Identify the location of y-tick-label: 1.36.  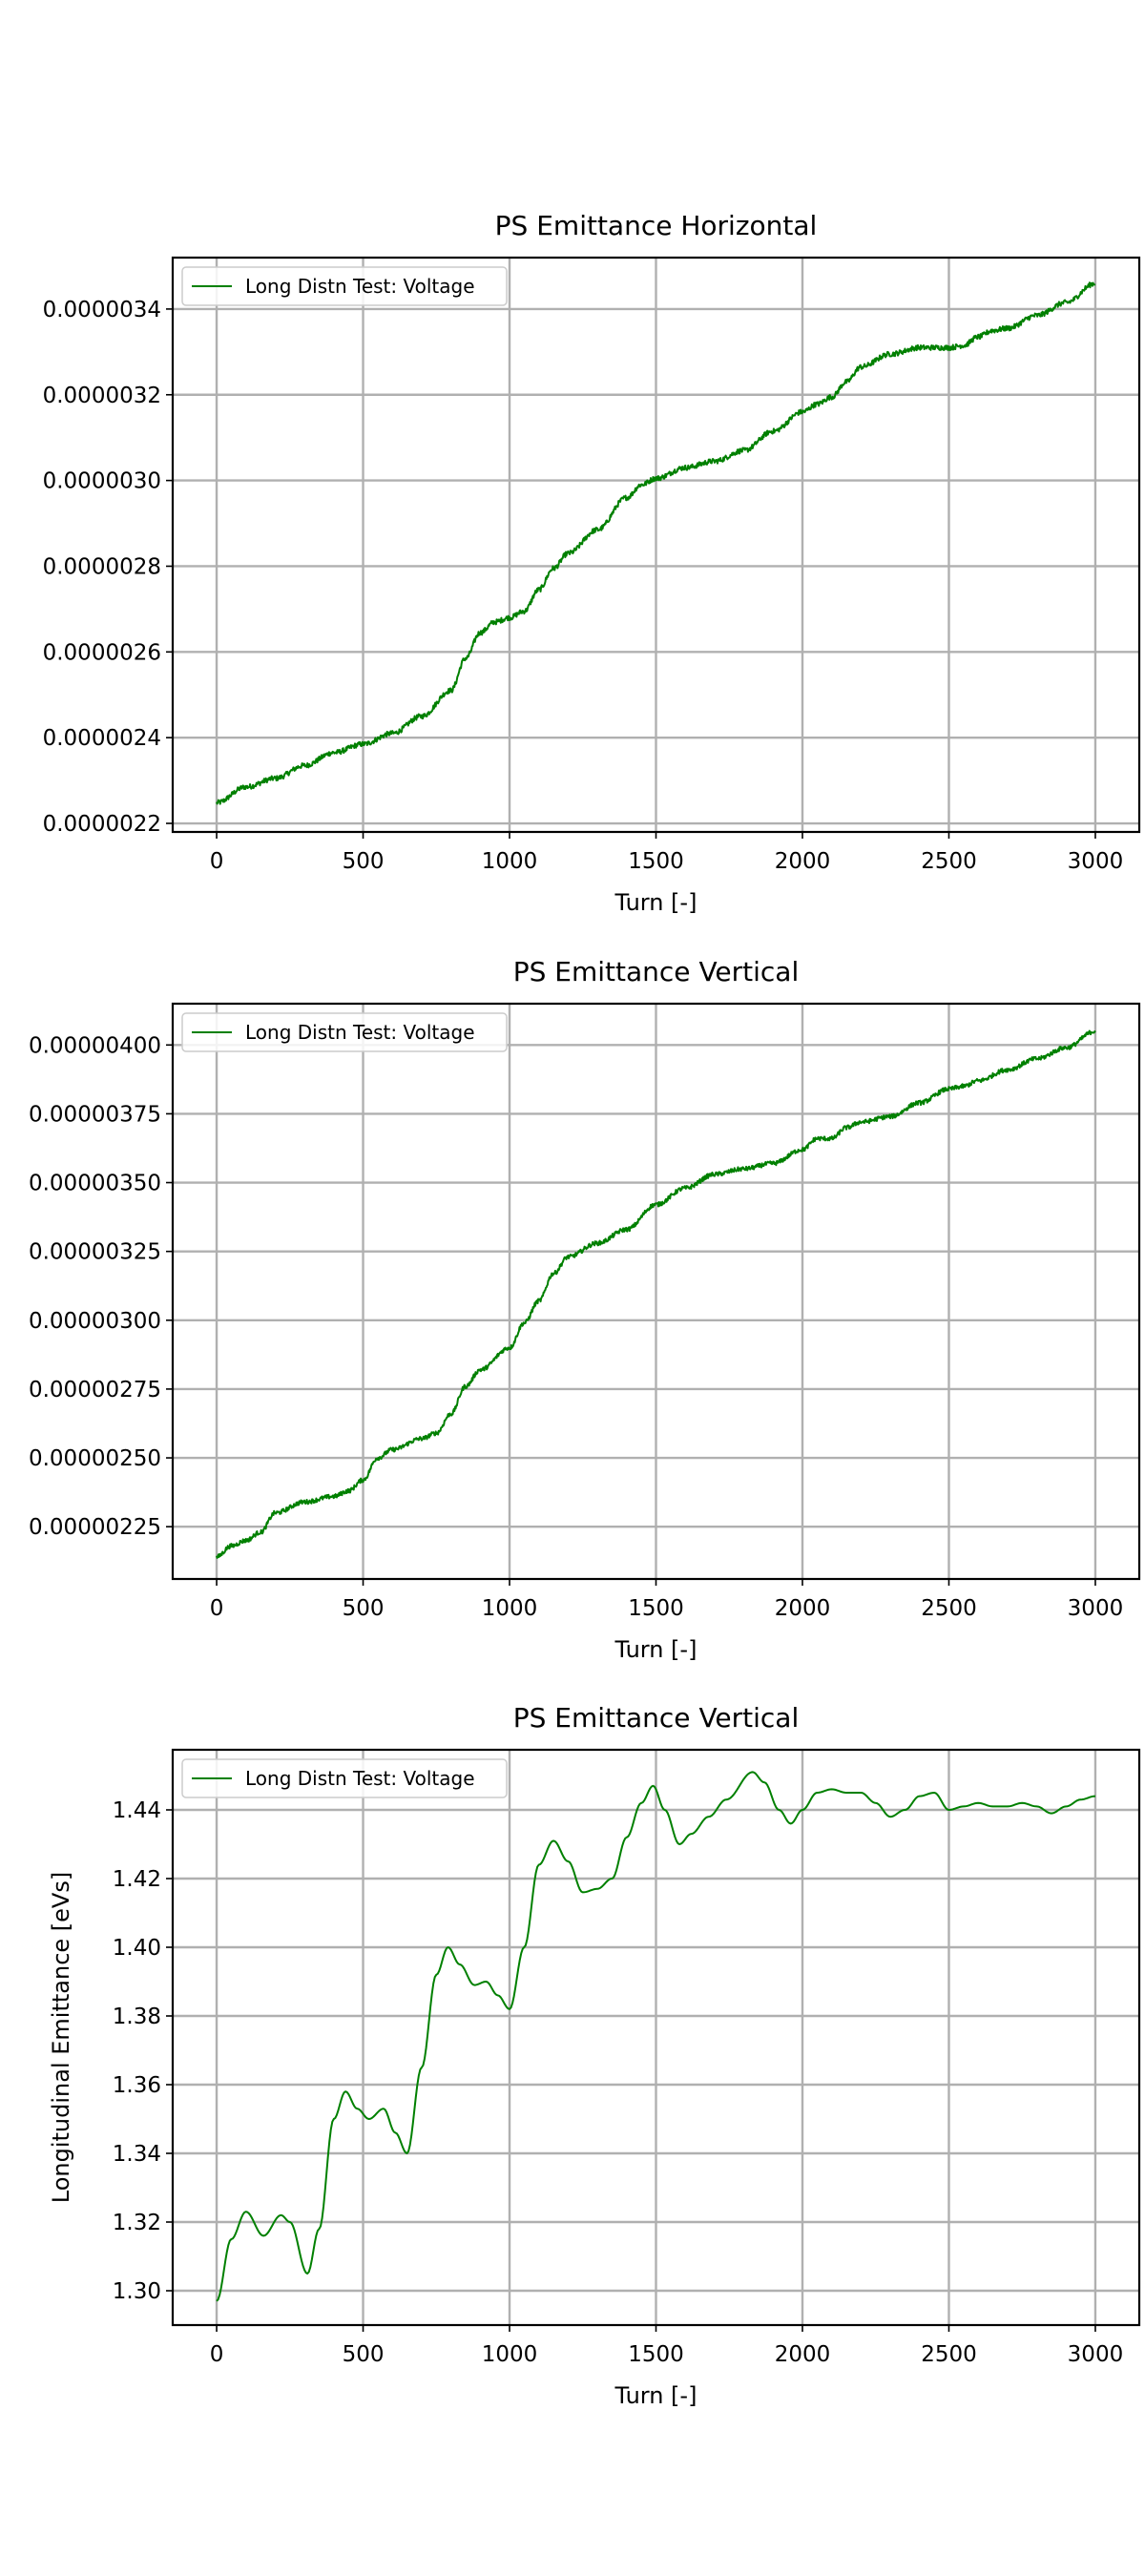
(137, 2085).